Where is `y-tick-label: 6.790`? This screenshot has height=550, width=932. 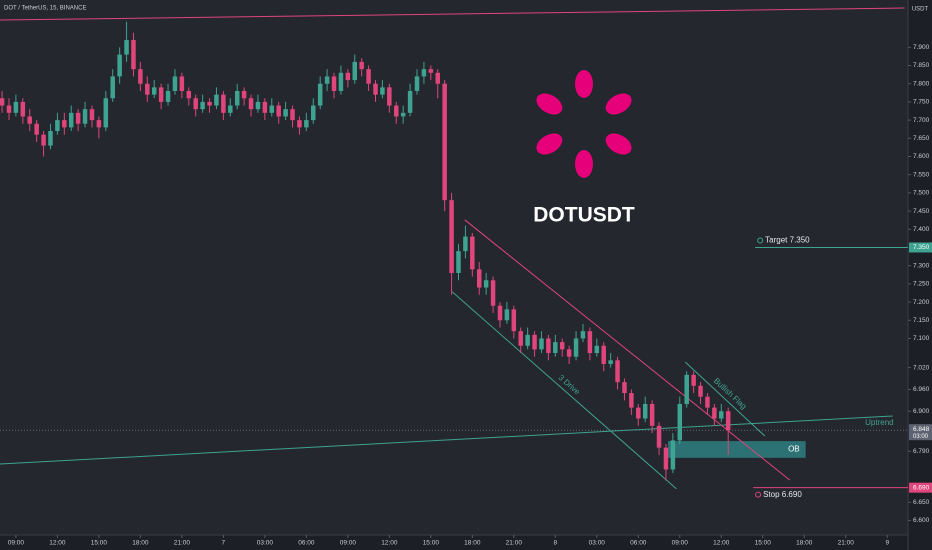 y-tick-label: 6.790 is located at coordinates (921, 451).